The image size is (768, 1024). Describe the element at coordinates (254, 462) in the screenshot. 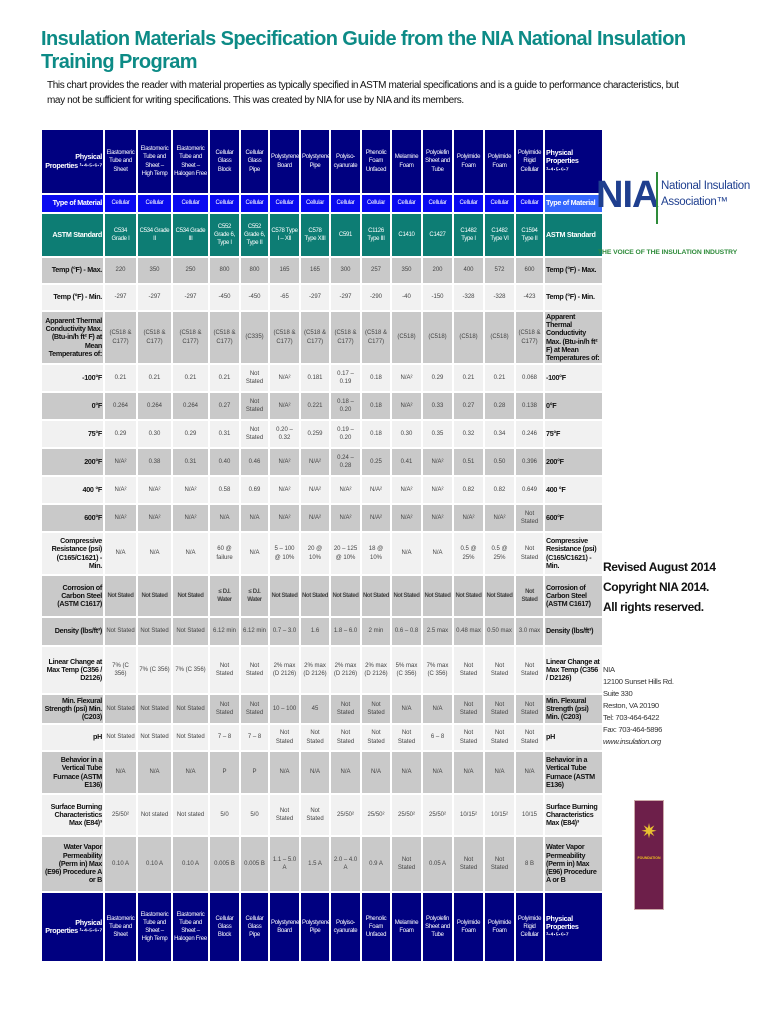

I see `table-cell: 0.46` at that location.